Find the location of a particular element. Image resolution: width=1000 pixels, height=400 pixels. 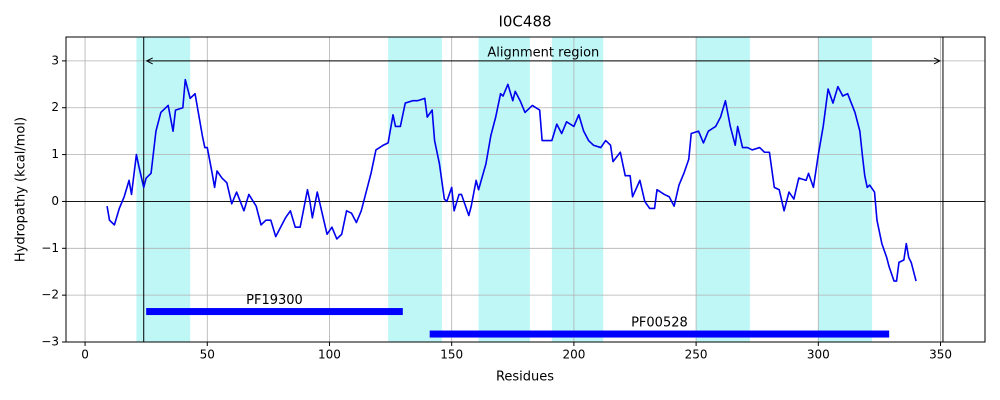

annotation-label: Alignment region is located at coordinates (543, 52).